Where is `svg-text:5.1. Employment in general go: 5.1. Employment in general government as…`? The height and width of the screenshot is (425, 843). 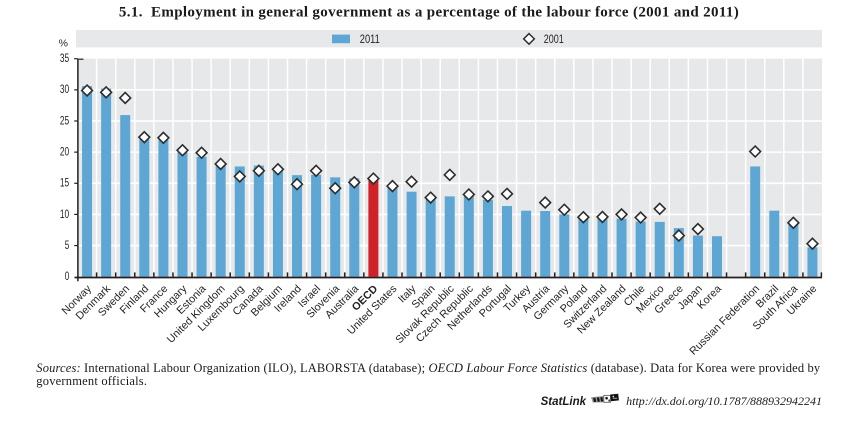
svg-text:5.1. Employment in general go: 5.1. Employment in general government as… is located at coordinates (429, 13).